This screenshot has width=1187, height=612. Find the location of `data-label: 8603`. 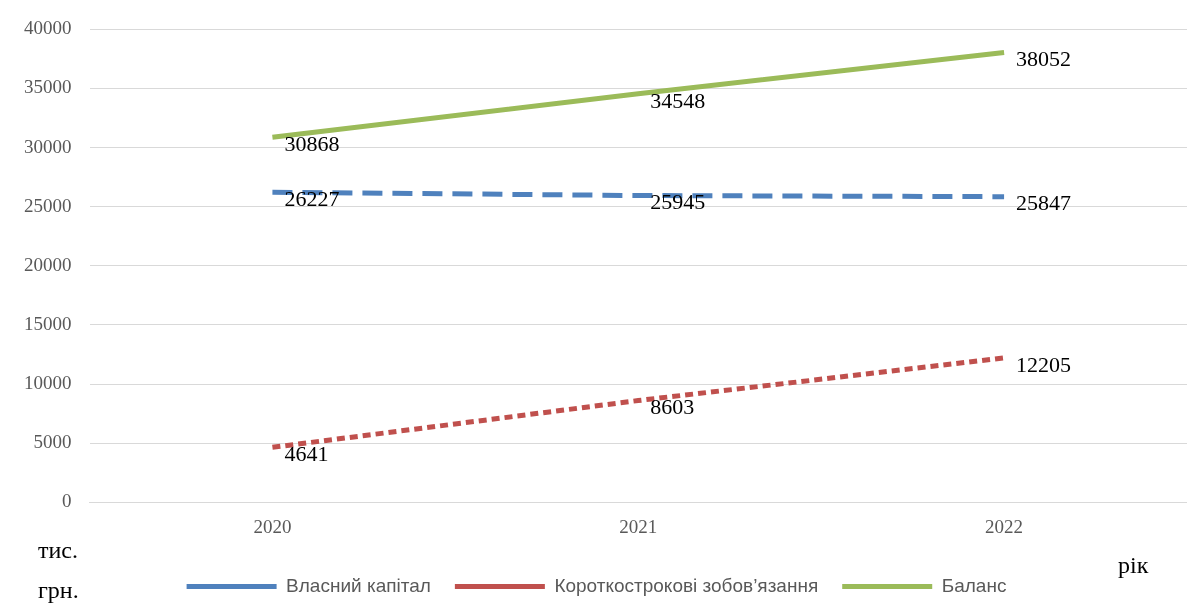

data-label: 8603 is located at coordinates (672, 407).